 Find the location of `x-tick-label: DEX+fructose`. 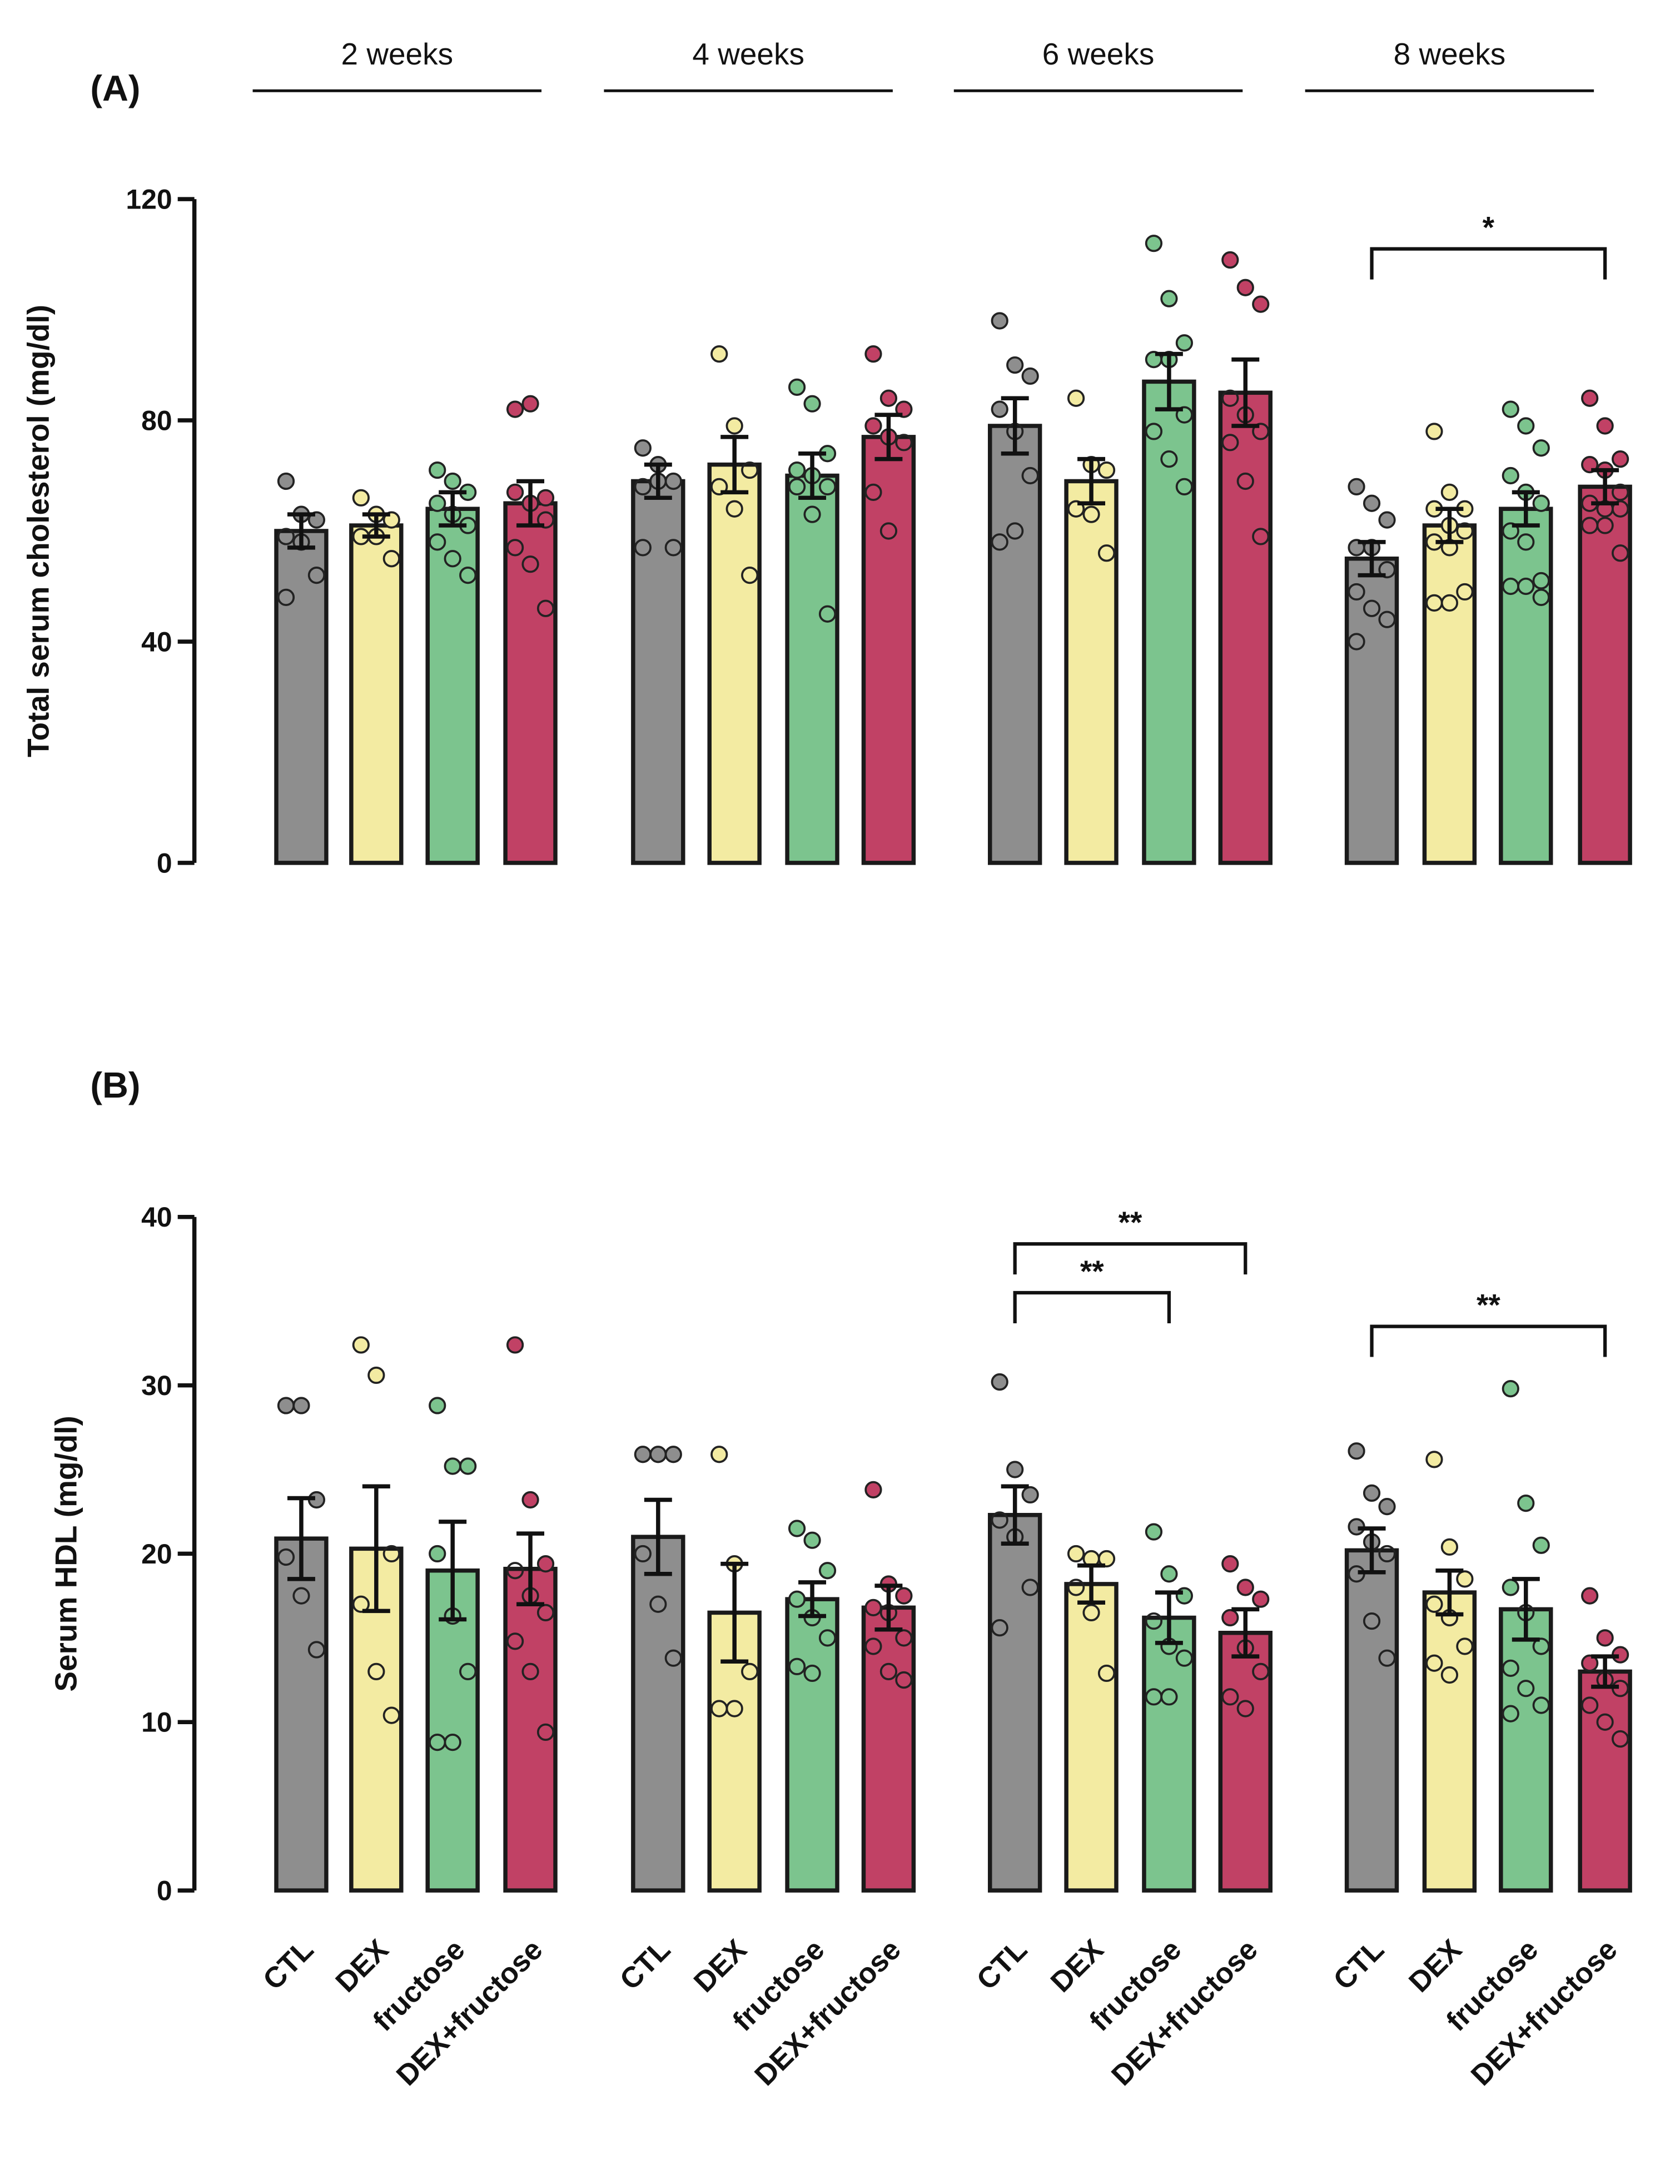

x-tick-label: DEX+fructose is located at coordinates (1544, 2012).